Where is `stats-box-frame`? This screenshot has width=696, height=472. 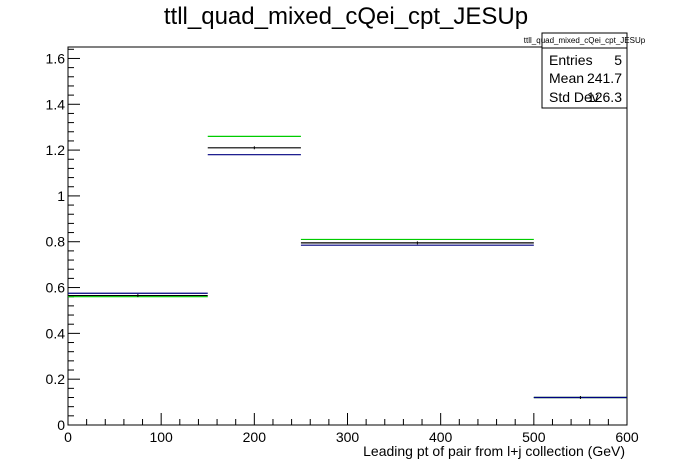 stats-box-frame is located at coordinates (584, 70).